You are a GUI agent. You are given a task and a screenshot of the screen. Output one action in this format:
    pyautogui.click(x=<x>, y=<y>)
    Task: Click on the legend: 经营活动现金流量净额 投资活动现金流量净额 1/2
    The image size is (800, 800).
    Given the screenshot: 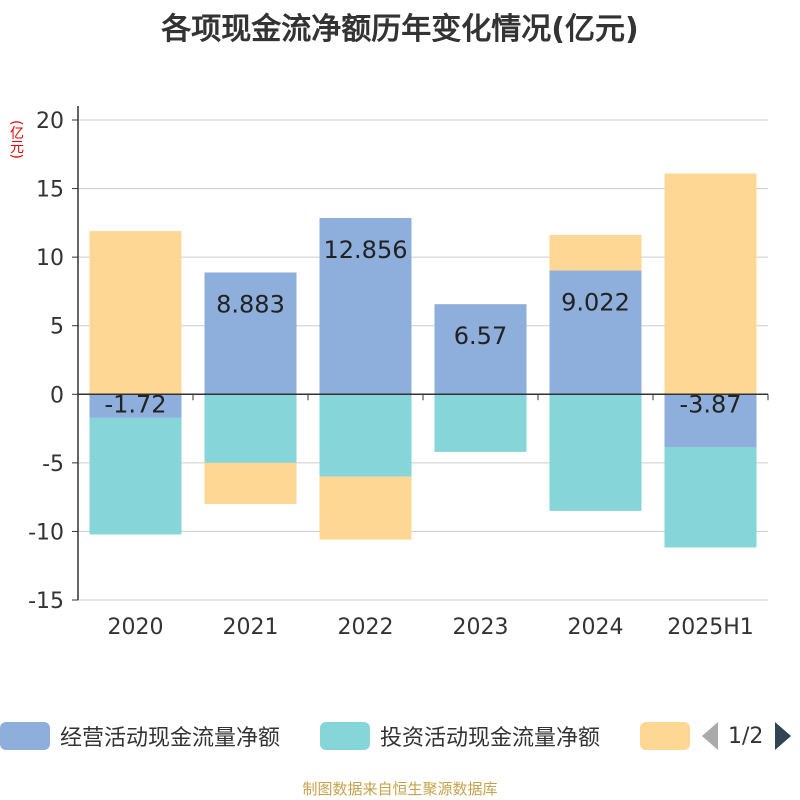 What is the action you would take?
    pyautogui.click(x=400, y=736)
    